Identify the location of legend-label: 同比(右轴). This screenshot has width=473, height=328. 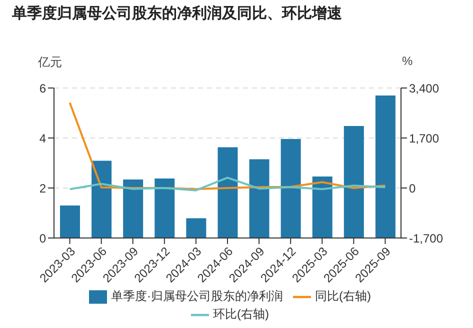
(343, 296).